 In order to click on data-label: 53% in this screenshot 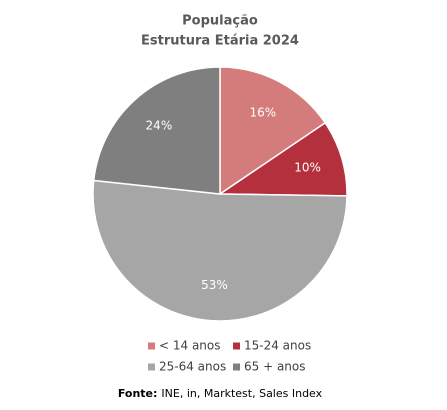, I will do `click(214, 285)`.